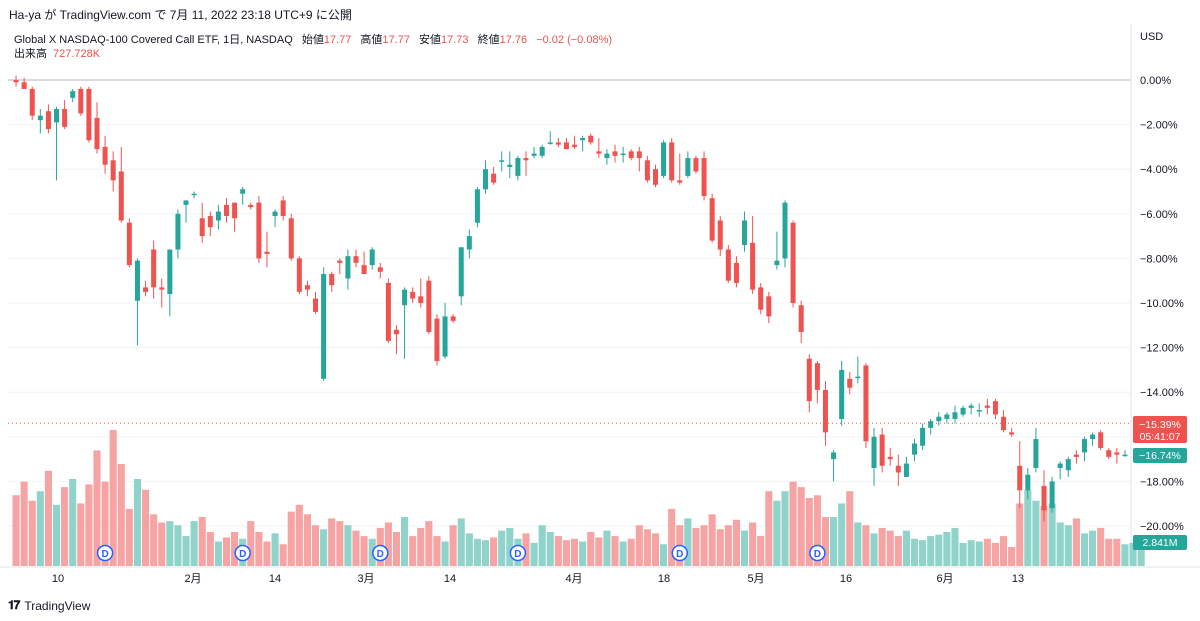 The height and width of the screenshot is (621, 1200). I want to click on y-tick-label: −6.00%, so click(1159, 215).